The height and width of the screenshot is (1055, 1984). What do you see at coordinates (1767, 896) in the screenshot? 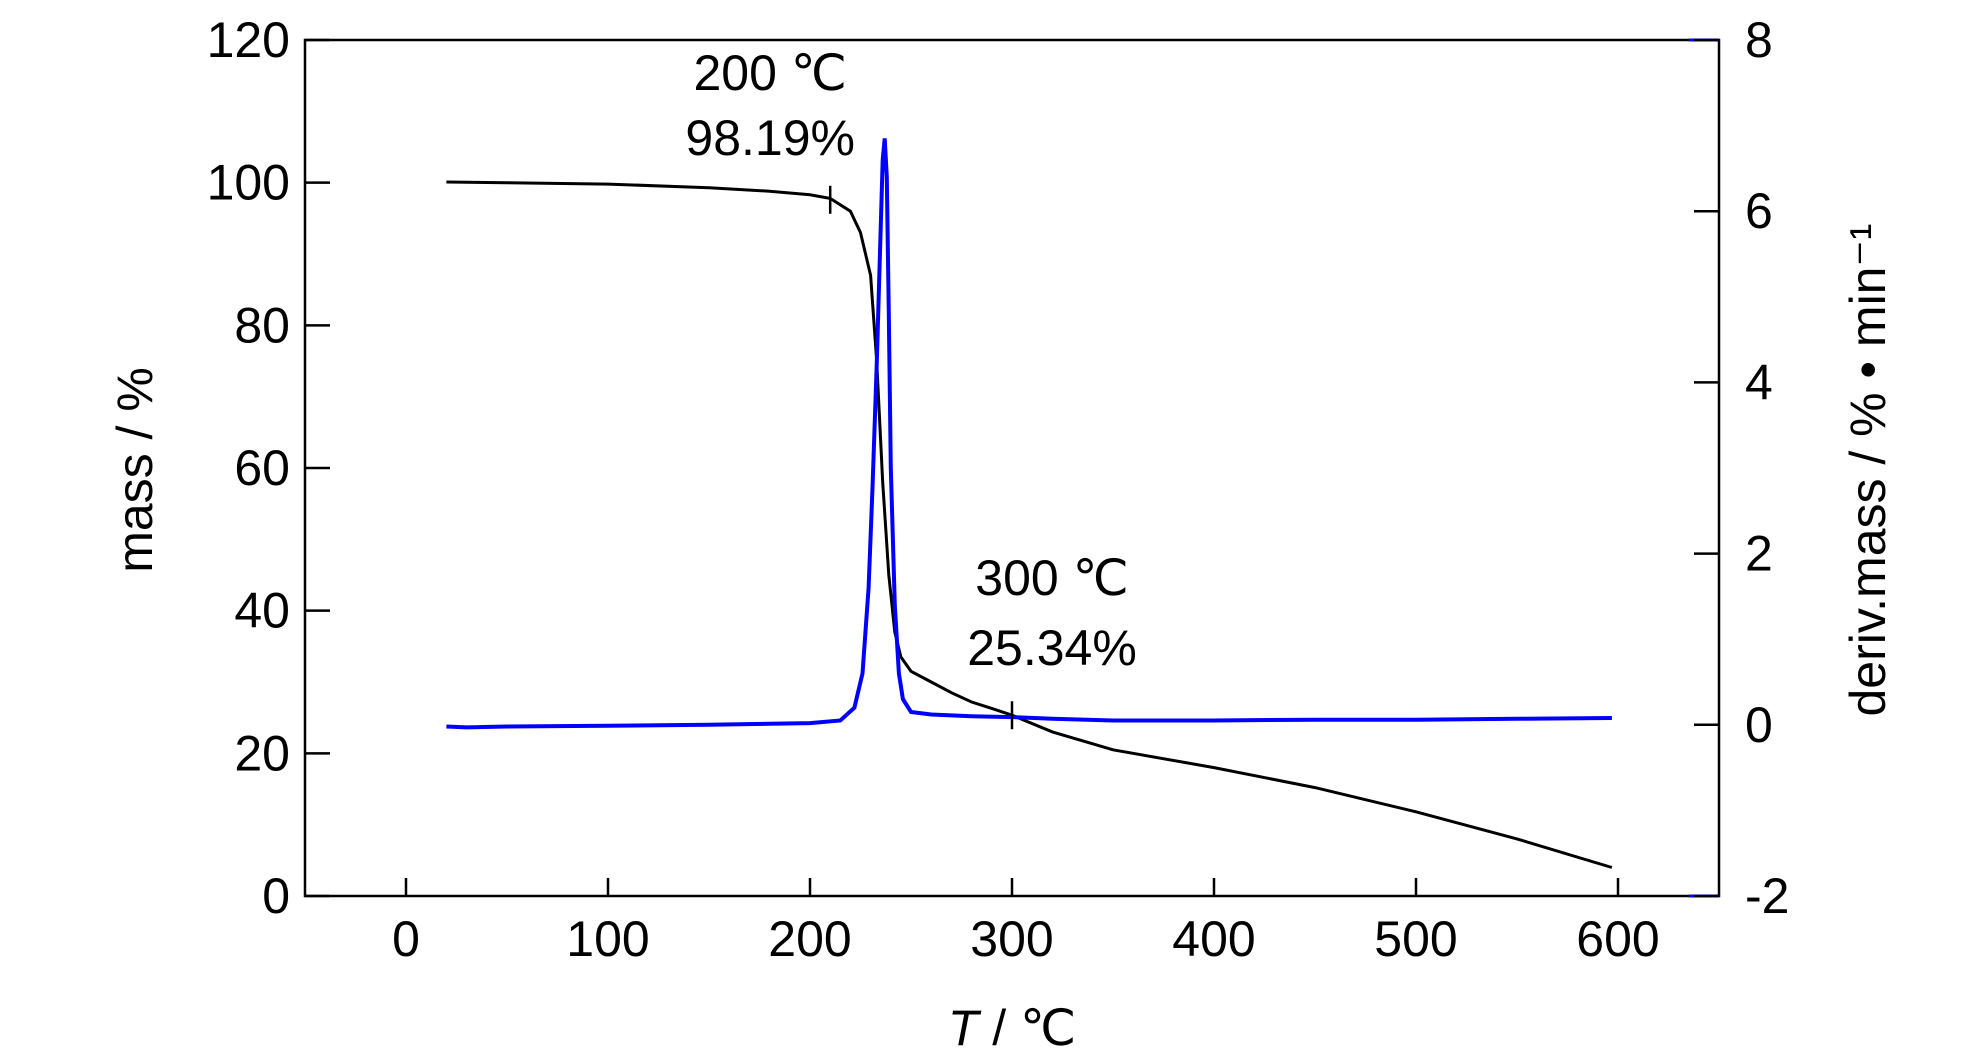
I see `right-y-tick-label: -2` at bounding box center [1767, 896].